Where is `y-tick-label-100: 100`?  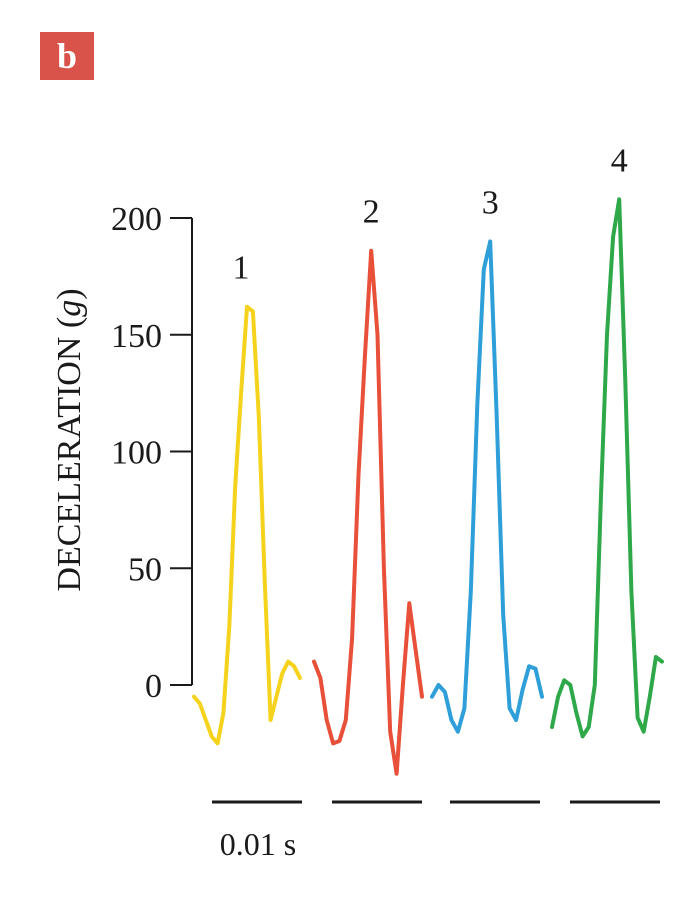
y-tick-label-100: 100 is located at coordinates (136, 453).